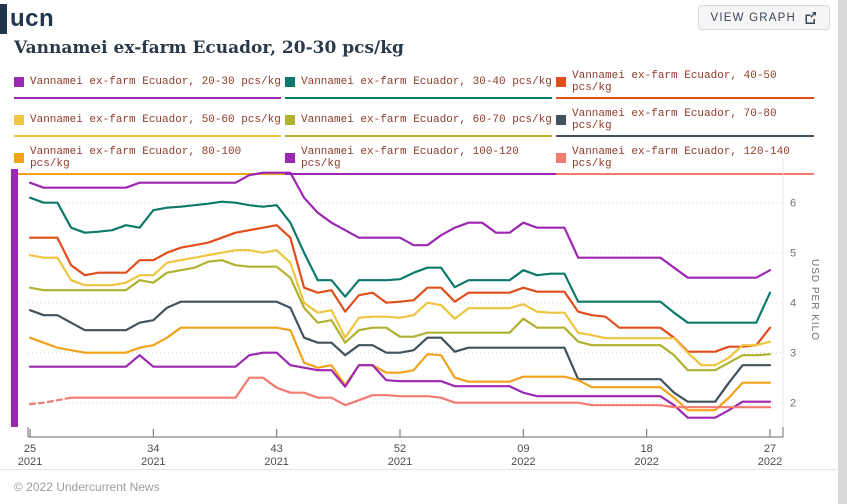 This screenshot has width=847, height=504. I want to click on x-tick-week-52-2021: 52, so click(400, 449).